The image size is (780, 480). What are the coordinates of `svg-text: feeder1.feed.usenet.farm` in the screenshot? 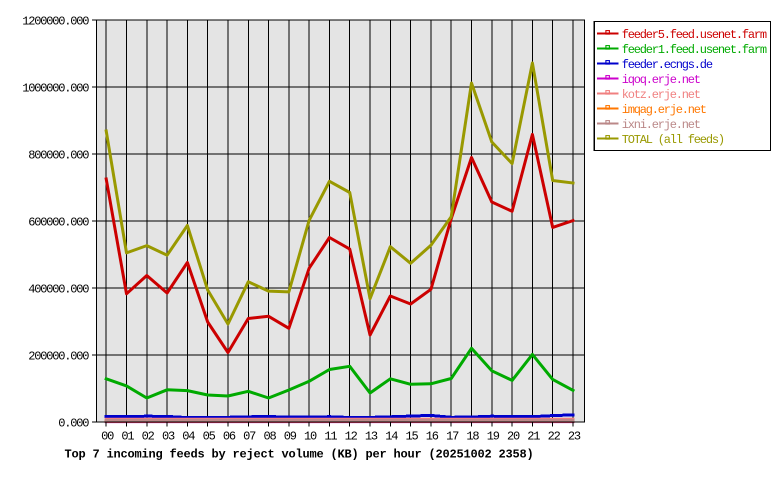 It's located at (694, 50).